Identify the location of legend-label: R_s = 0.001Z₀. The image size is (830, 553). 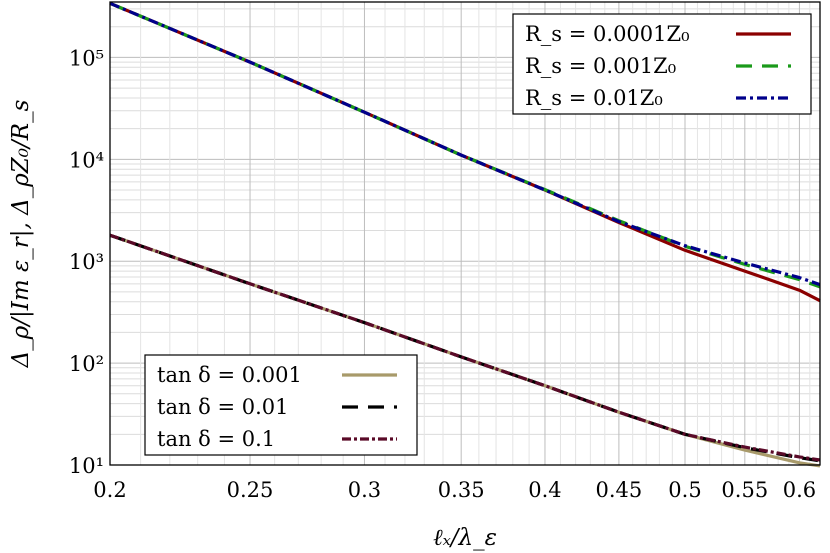
(600, 66).